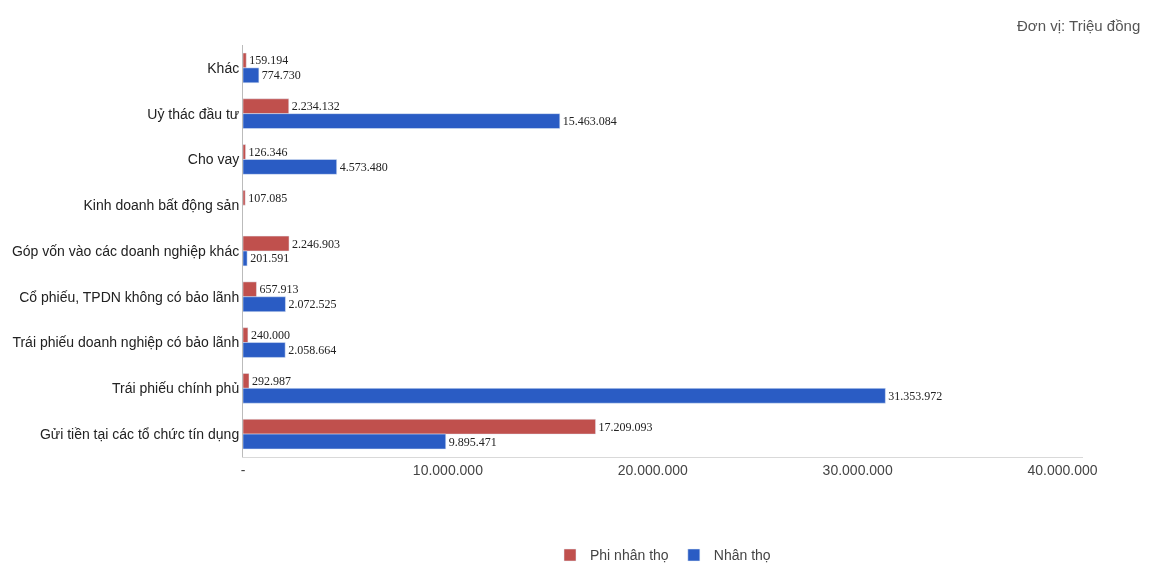 The image size is (1163, 584). Describe the element at coordinates (315, 106) in the screenshot. I see `data-label: 2.234.132` at that location.